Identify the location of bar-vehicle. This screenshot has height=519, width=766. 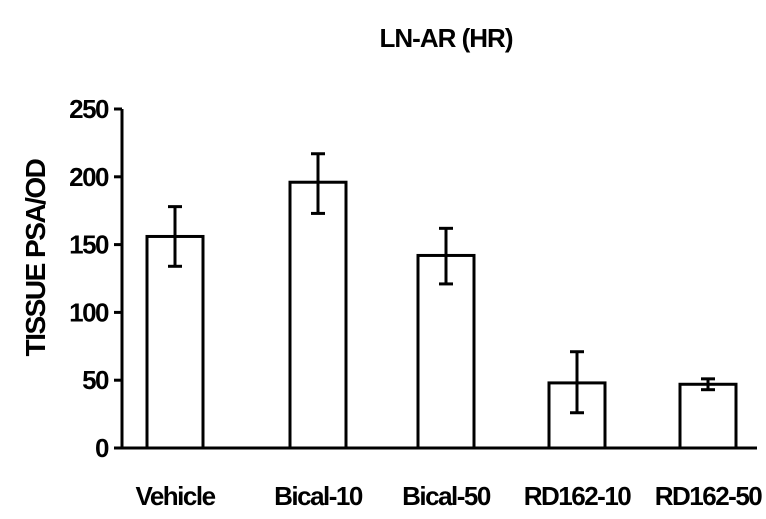
(175, 342).